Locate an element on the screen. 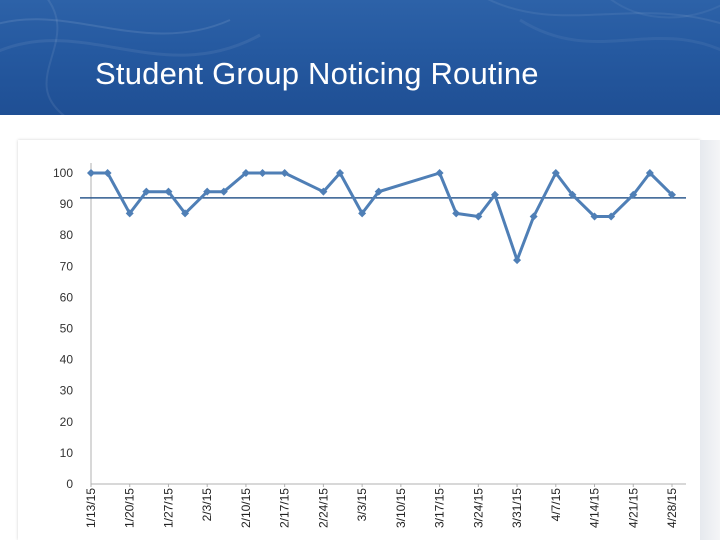 The image size is (720, 540). x-tick-label: 1/20/15 is located at coordinates (130, 508).